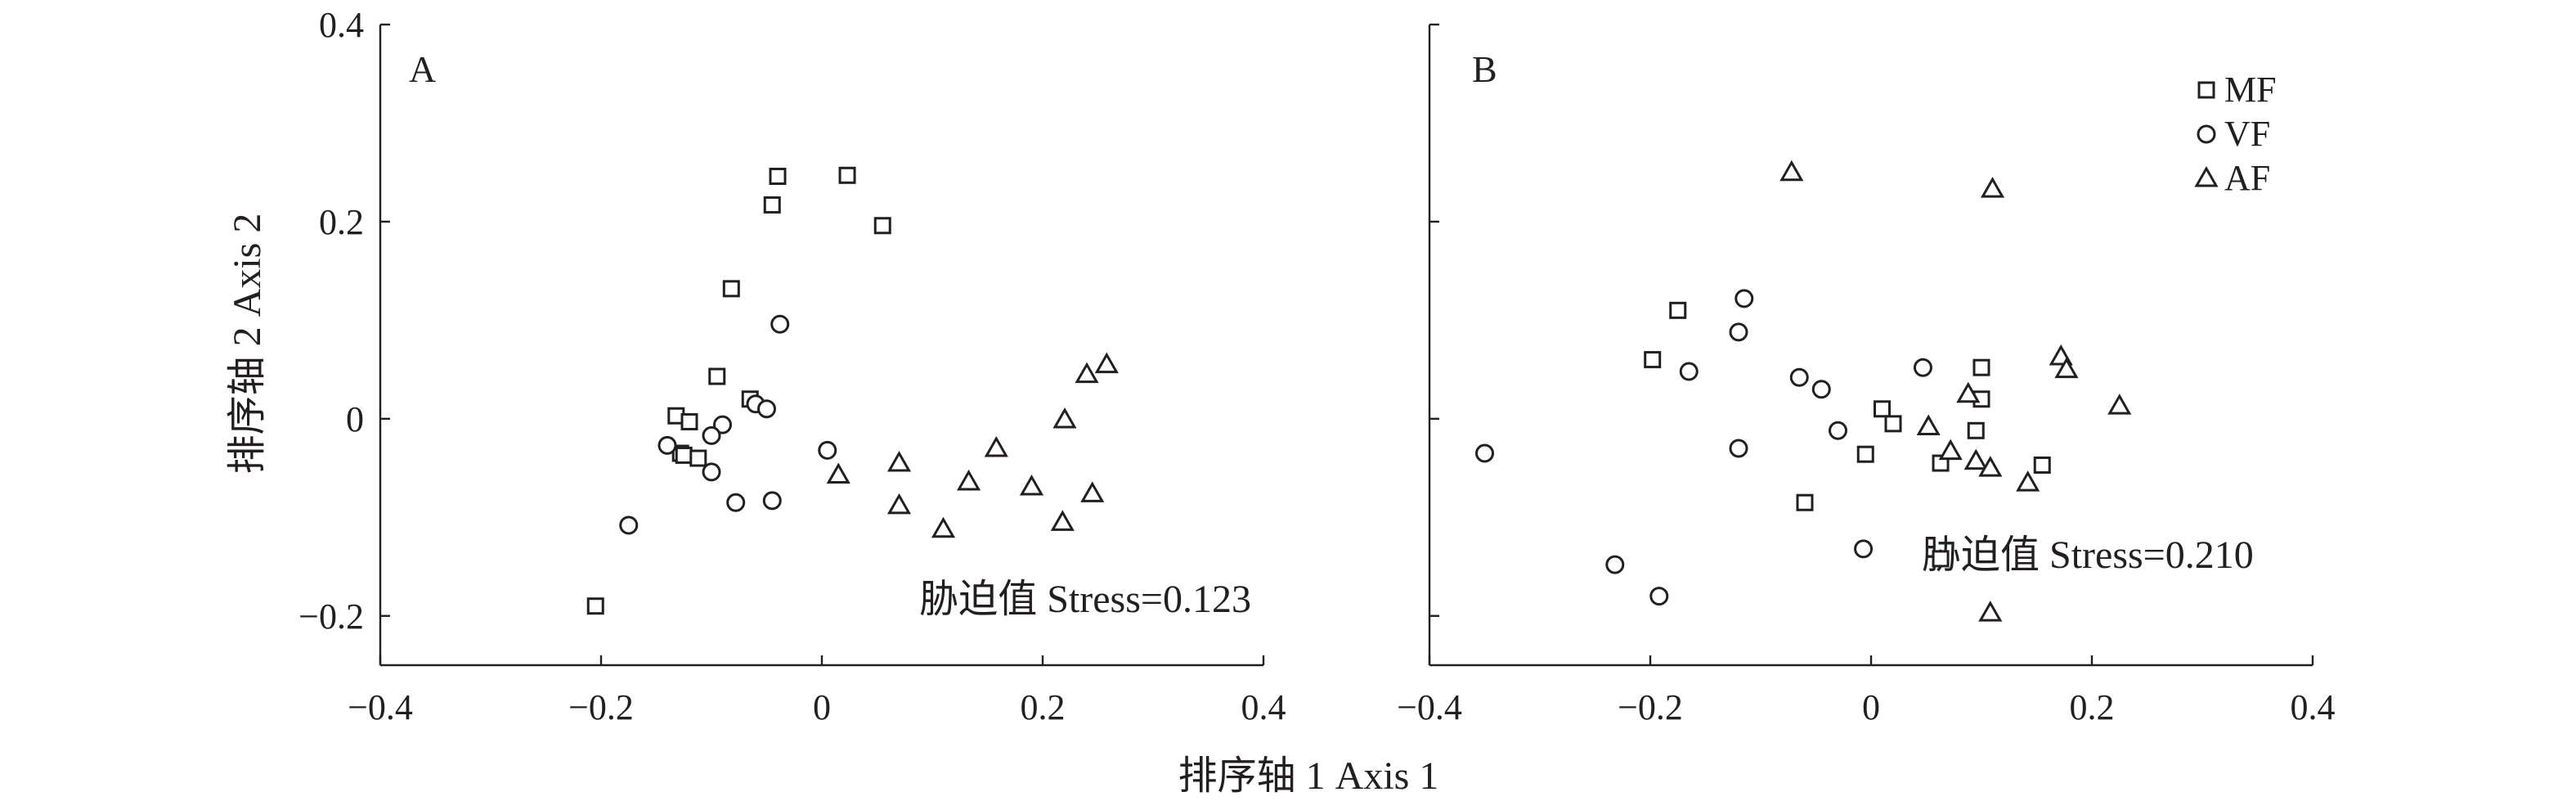  I want to click on panel-a-x-tick-label: 0, so click(822, 707).